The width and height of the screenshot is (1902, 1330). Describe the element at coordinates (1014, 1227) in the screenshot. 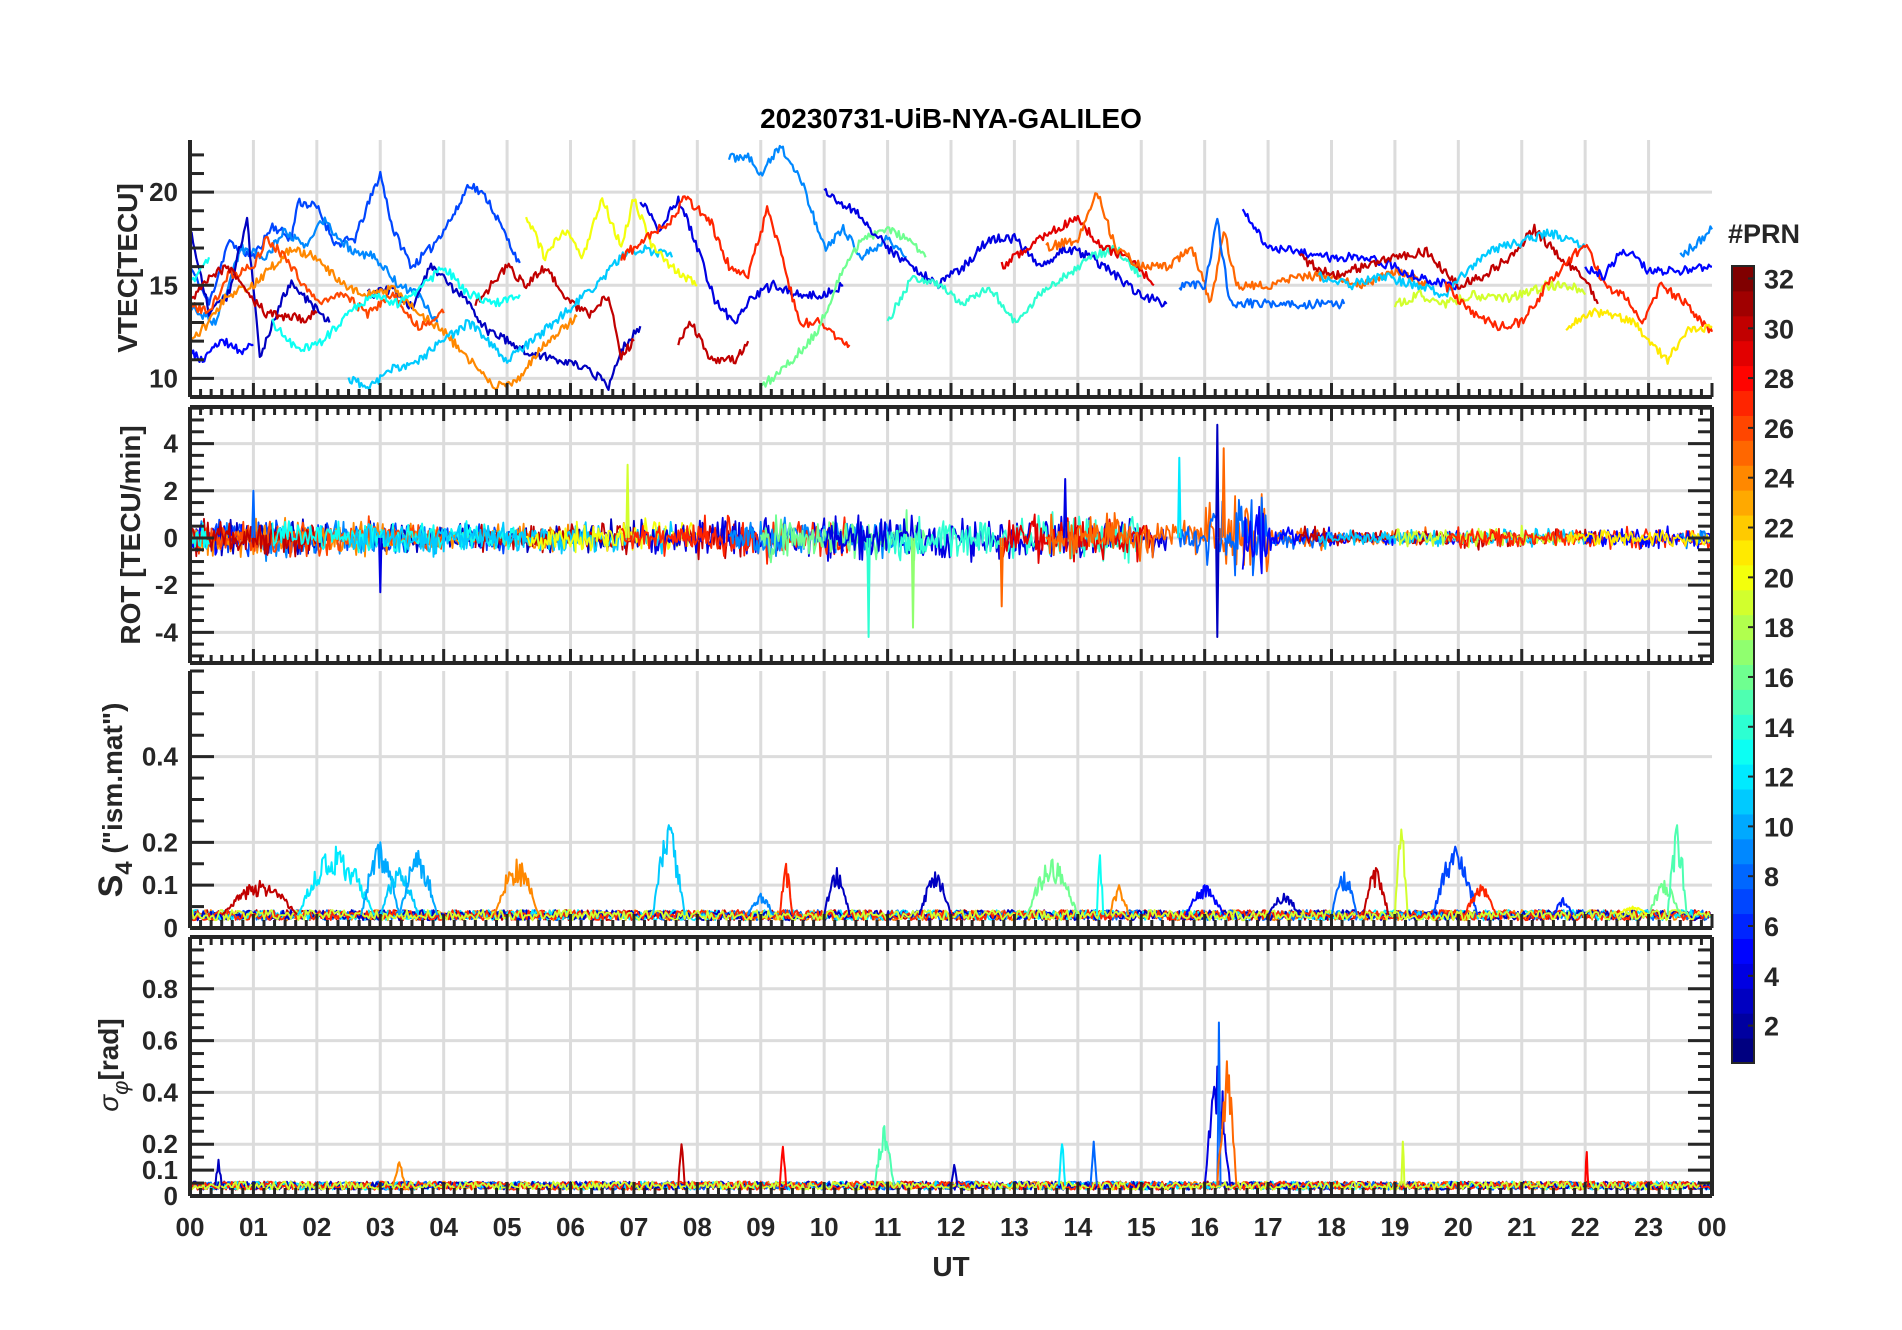

I see `x-tick-label: 13` at that location.